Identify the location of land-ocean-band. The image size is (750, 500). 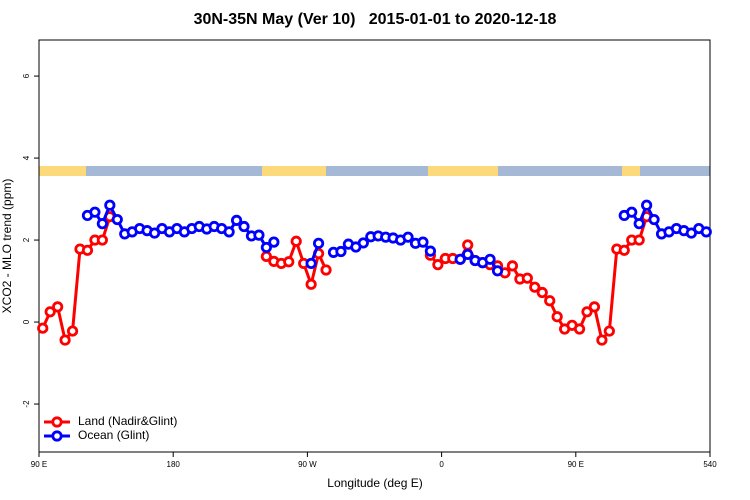
(374, 171).